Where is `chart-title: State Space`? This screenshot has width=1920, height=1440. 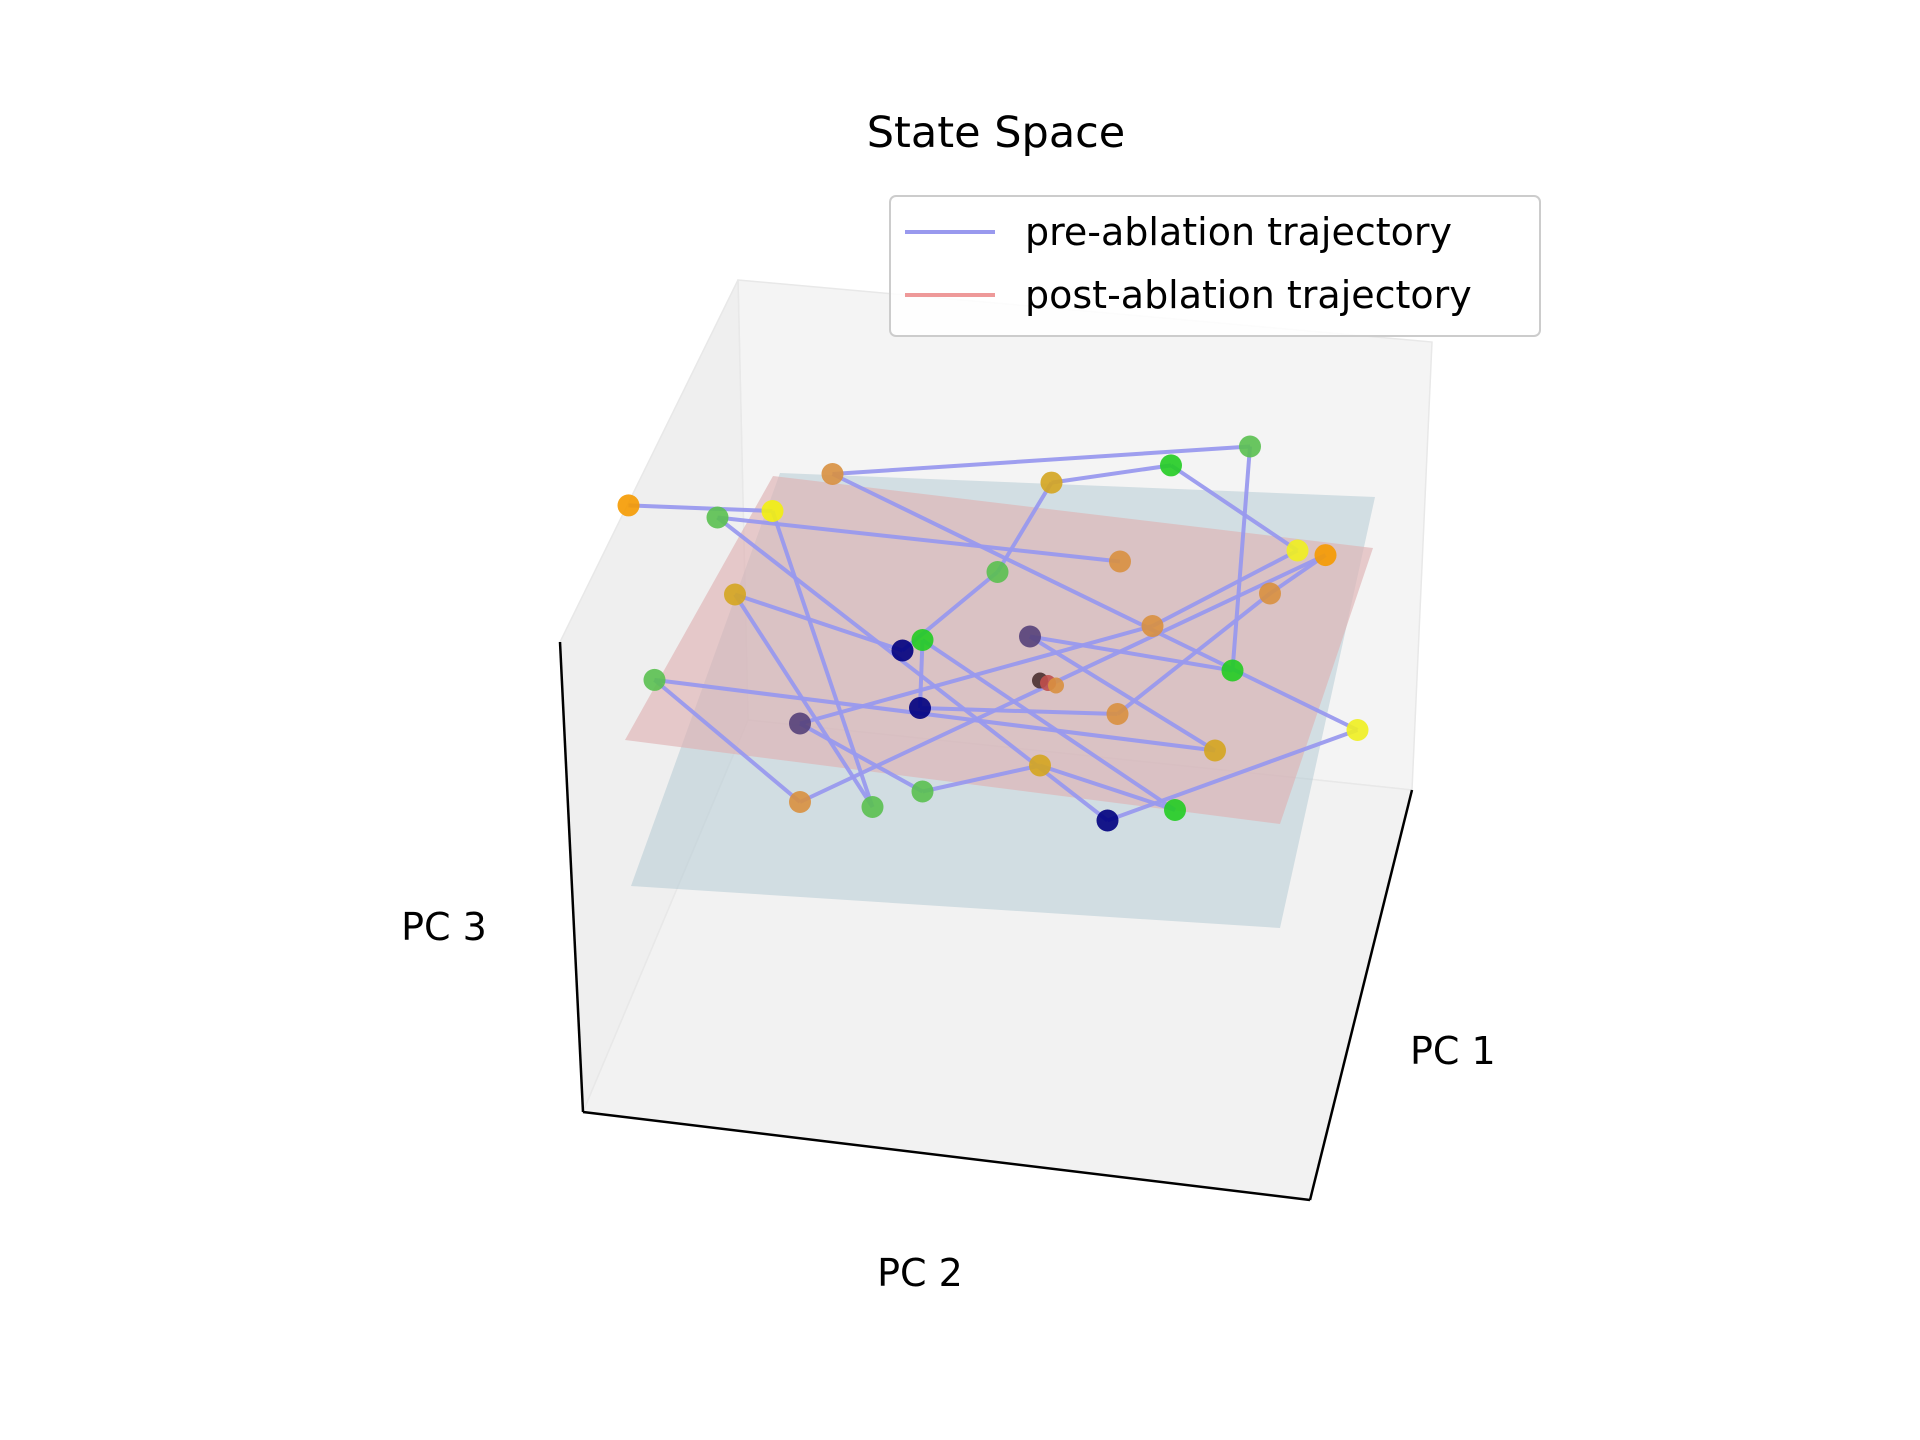 chart-title: State Space is located at coordinates (996, 133).